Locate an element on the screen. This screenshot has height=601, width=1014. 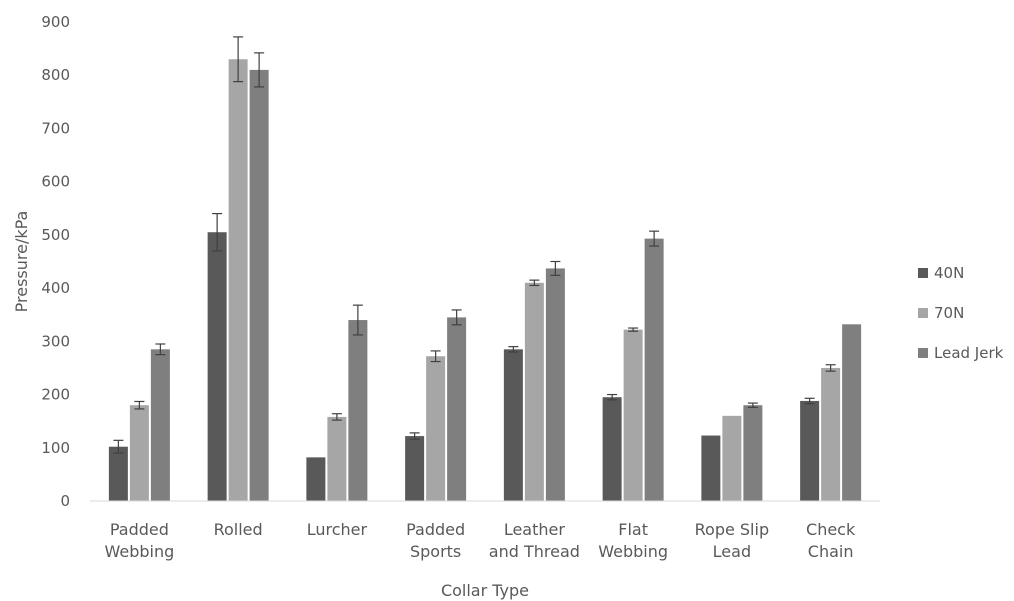
x-tick-label: Rope Slip Lead is located at coordinates (732, 540).